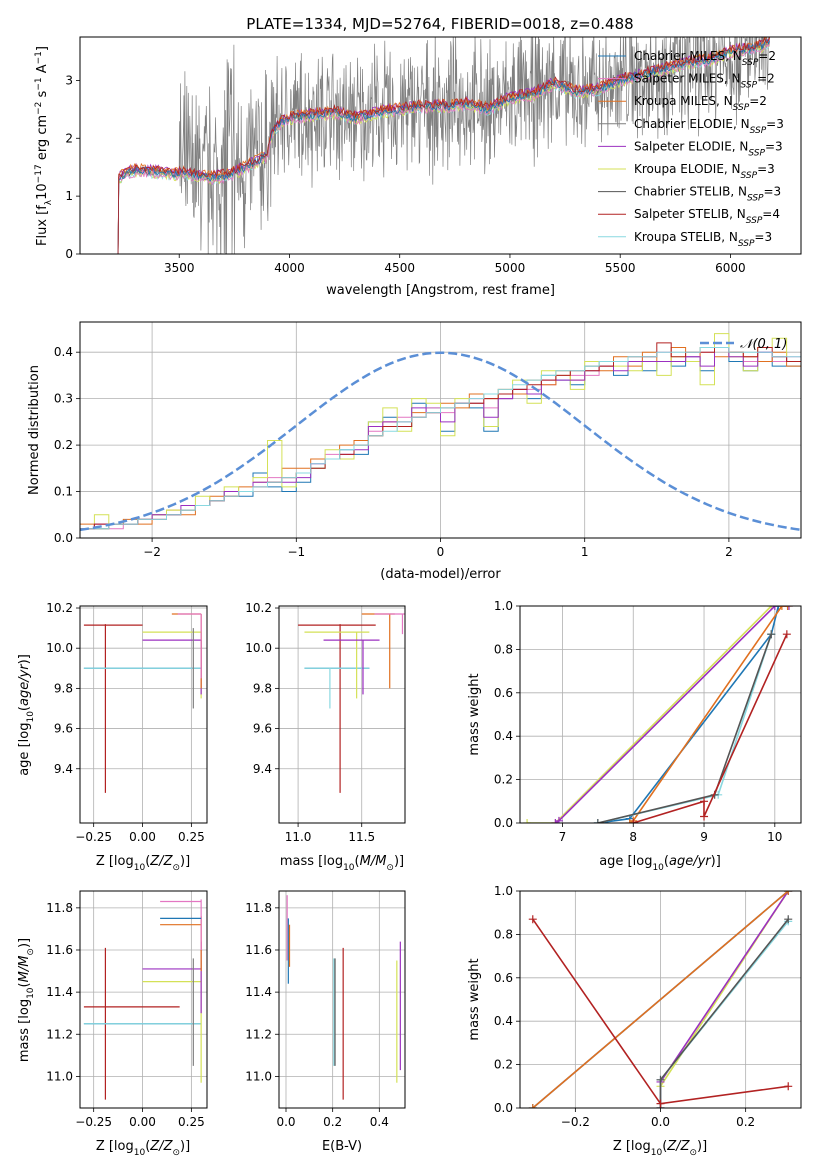 The image size is (819, 1170). What do you see at coordinates (710, 728) in the screenshot?
I see `cumulative-salpeter_stelib` at bounding box center [710, 728].